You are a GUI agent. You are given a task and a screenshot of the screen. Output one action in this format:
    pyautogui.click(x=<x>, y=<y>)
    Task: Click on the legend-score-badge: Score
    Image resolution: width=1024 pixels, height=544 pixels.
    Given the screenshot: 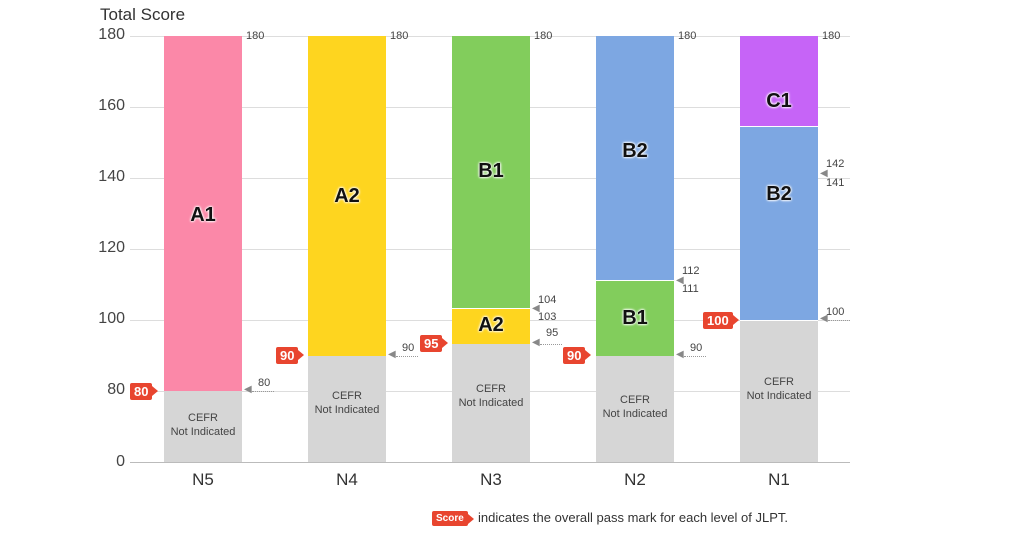 What is the action you would take?
    pyautogui.click(x=453, y=518)
    